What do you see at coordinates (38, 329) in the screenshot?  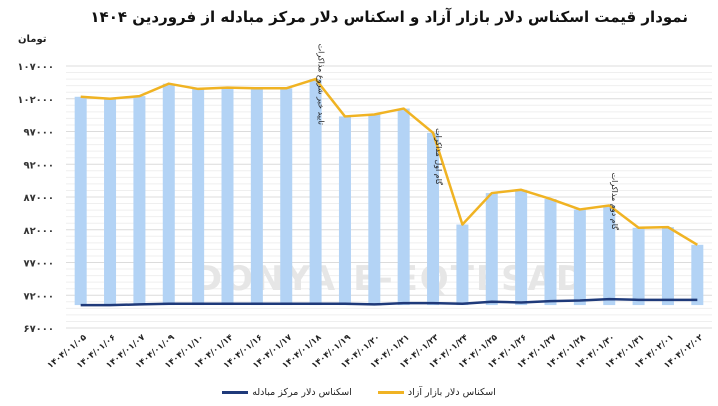 I see `y-tick-label: ۶۷۰۰۰` at bounding box center [38, 329].